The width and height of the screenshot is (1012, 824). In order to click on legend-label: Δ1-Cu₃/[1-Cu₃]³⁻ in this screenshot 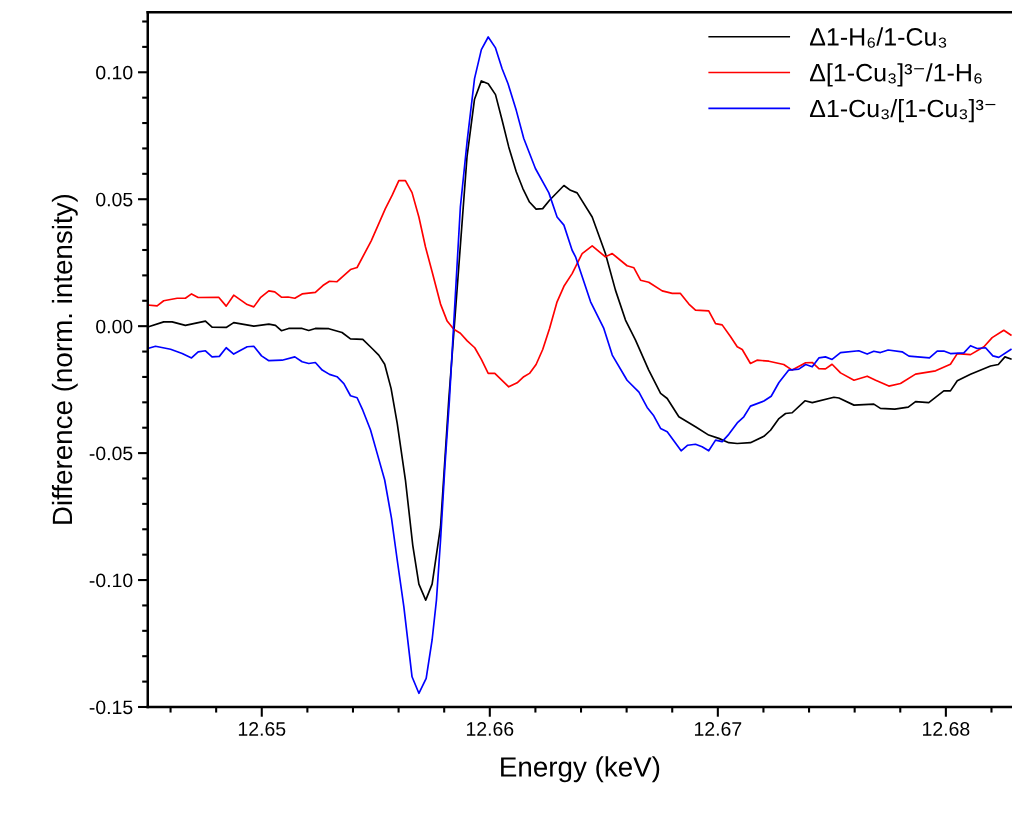, I will do `click(902, 110)`.